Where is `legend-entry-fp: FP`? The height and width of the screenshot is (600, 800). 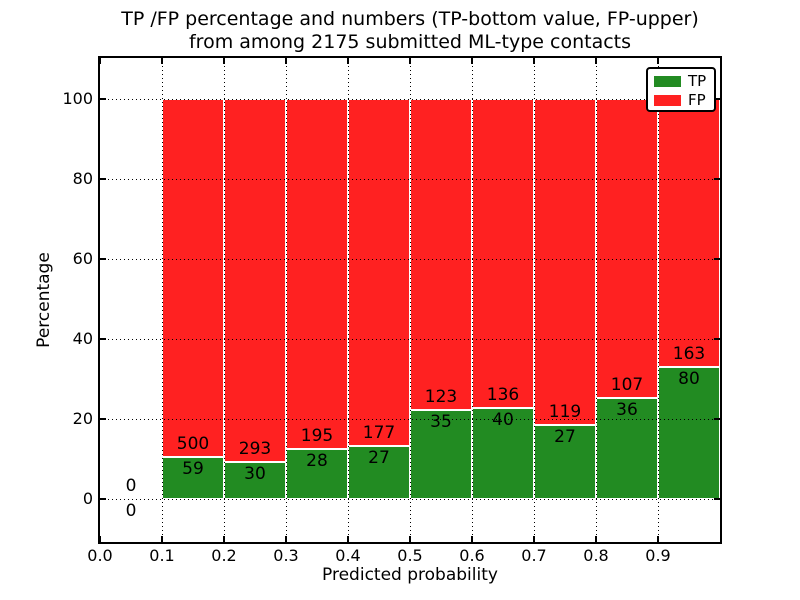 legend-entry-fp: FP is located at coordinates (684, 100).